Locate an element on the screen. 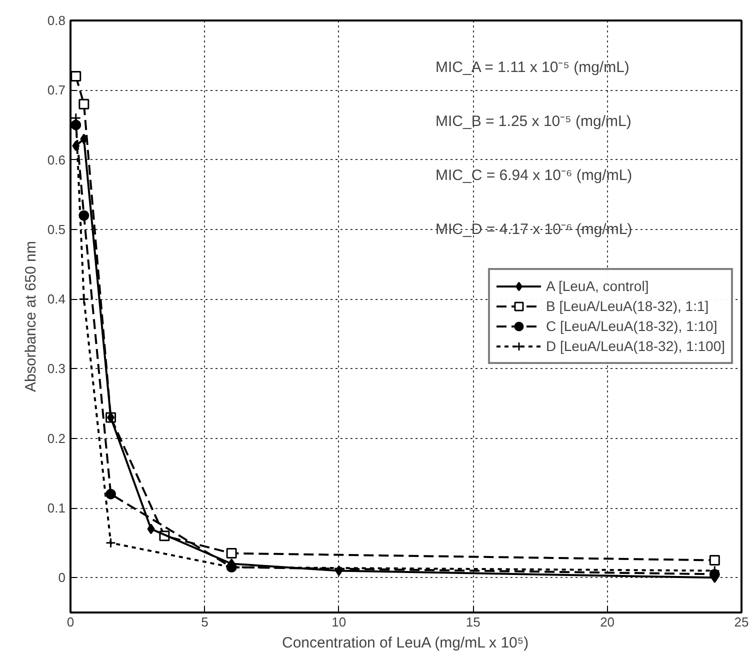 The image size is (756, 672). annotation: MIC_A = 1.11 x 10⁻⁵ (mg/mL) is located at coordinates (533, 67).